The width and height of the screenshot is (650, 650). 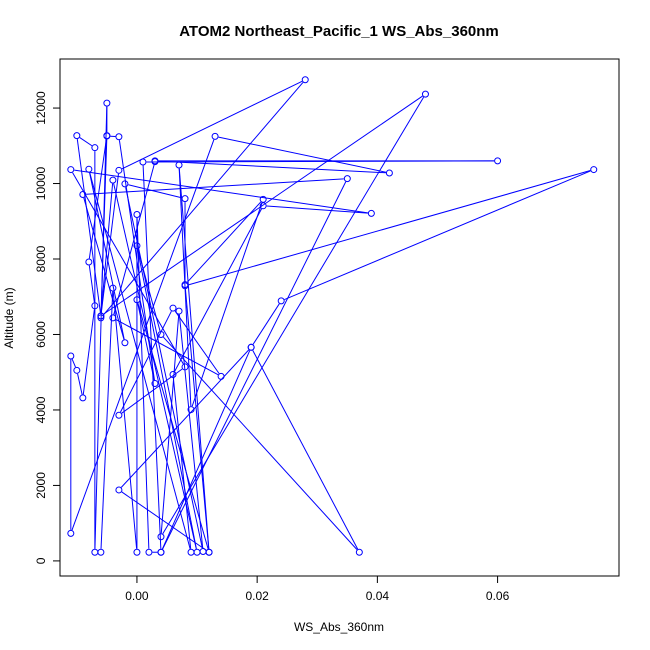 I want to click on y-tick-label: 6000, so click(x=41, y=334).